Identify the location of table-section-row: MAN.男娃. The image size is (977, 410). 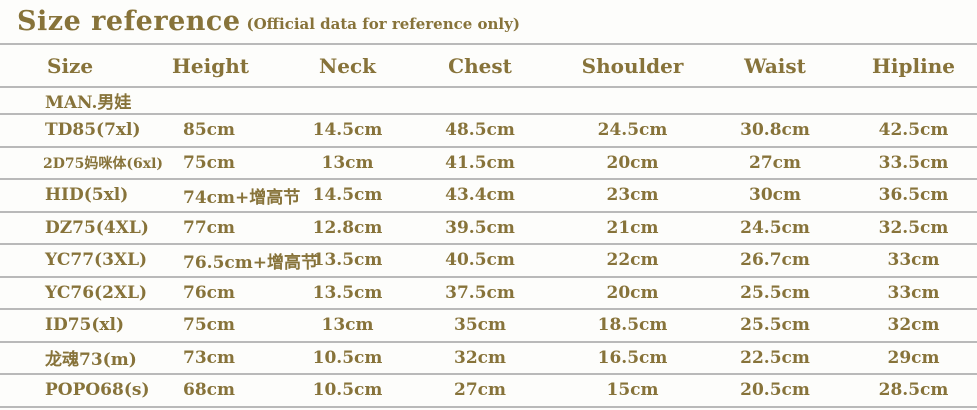
(488, 99).